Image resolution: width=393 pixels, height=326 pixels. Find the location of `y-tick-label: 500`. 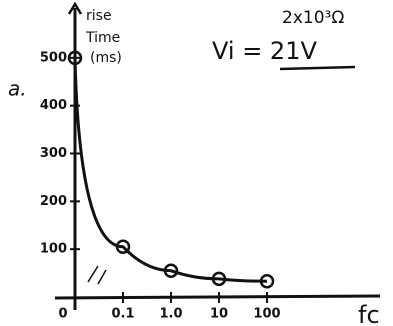

y-tick-label: 500 is located at coordinates (53, 57).